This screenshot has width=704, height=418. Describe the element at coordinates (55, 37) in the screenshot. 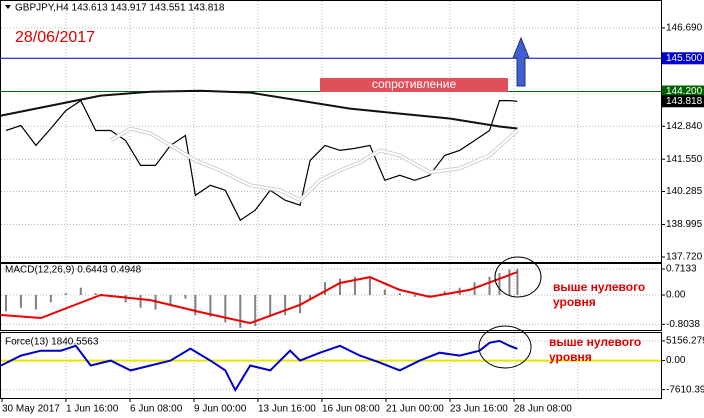

I see `date-annotation: 28/06/2017` at that location.